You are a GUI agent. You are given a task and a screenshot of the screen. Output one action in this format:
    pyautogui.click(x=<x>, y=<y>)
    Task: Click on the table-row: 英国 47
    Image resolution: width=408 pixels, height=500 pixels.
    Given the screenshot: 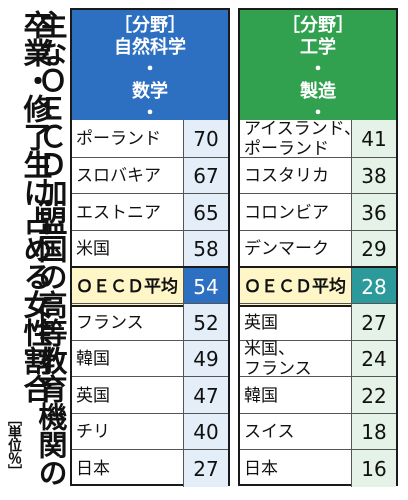 What is the action you would take?
    pyautogui.click(x=150, y=395)
    